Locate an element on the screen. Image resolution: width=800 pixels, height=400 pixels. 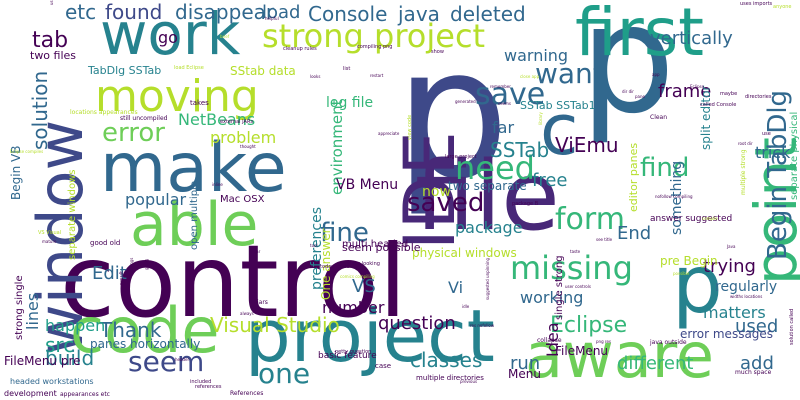
word-maybe: maybe is located at coordinates (729, 94).